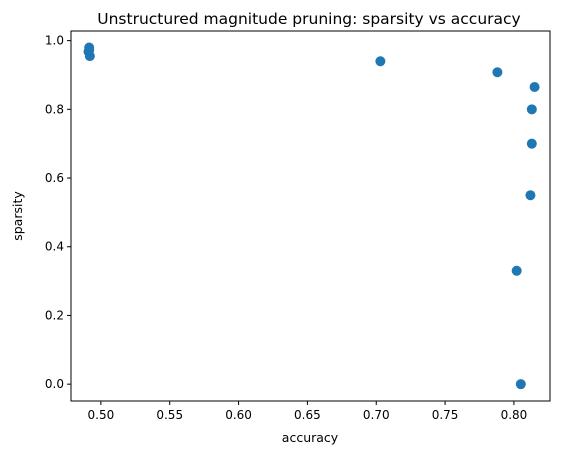  I want to click on y-tick-label: 0.8, so click(54, 109).